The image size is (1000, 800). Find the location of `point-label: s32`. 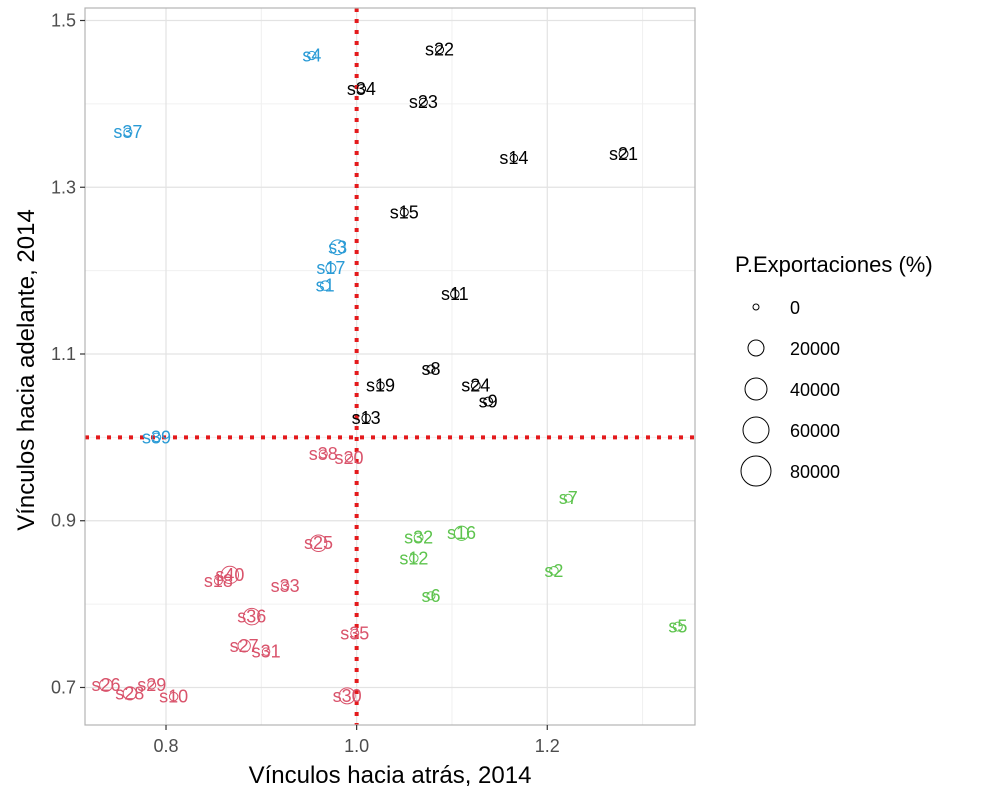

point-label: s32 is located at coordinates (418, 537).